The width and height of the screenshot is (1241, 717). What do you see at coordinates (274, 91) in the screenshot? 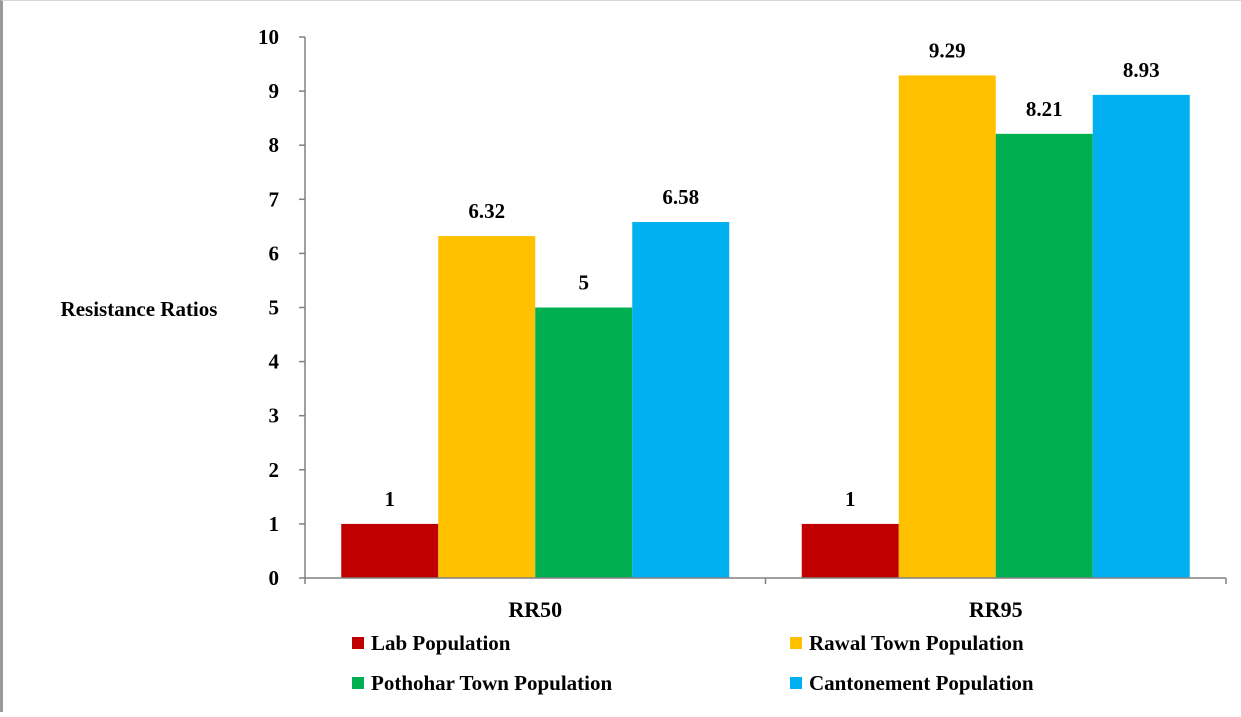
I see `y-tick-label: 9` at bounding box center [274, 91].